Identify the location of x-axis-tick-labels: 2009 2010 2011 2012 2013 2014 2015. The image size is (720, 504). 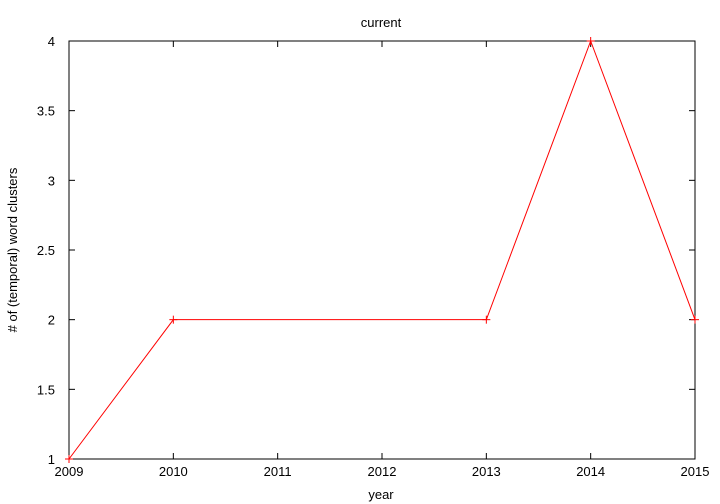
(382, 471).